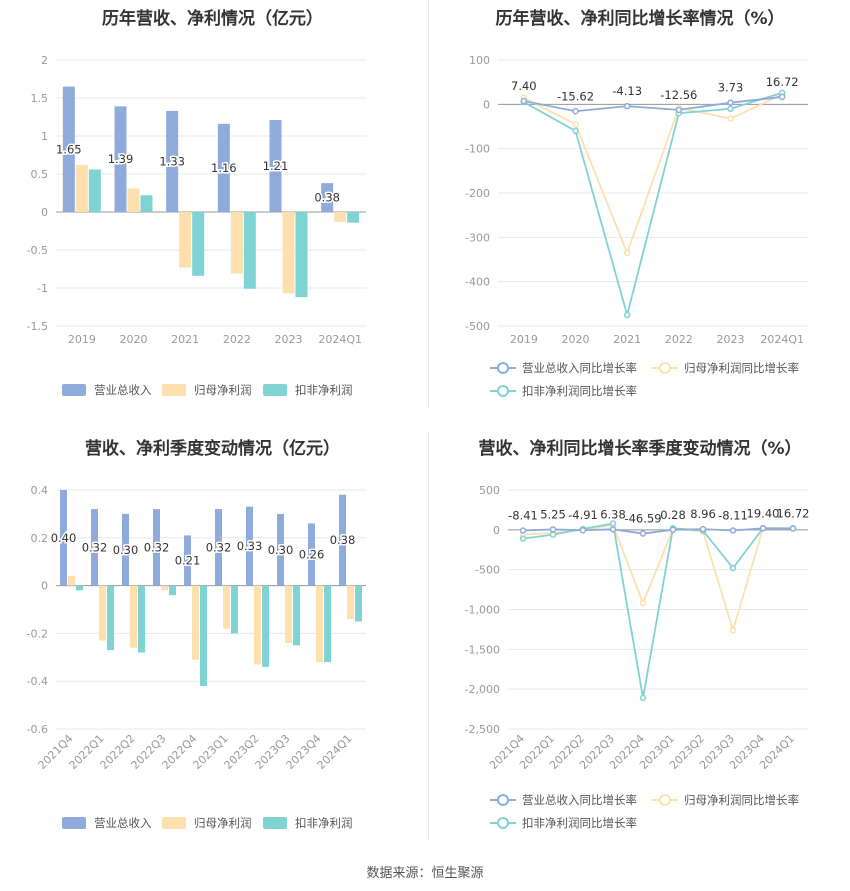 Image resolution: width=850 pixels, height=891 pixels. I want to click on y-tick-label: 0.4, so click(40, 490).